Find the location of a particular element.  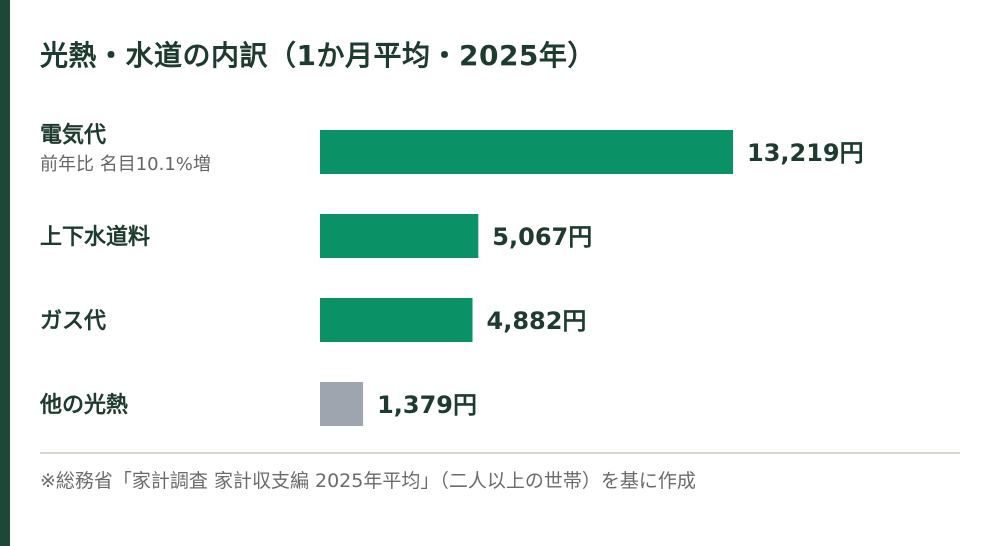

category-label: ガス代 is located at coordinates (73, 321).